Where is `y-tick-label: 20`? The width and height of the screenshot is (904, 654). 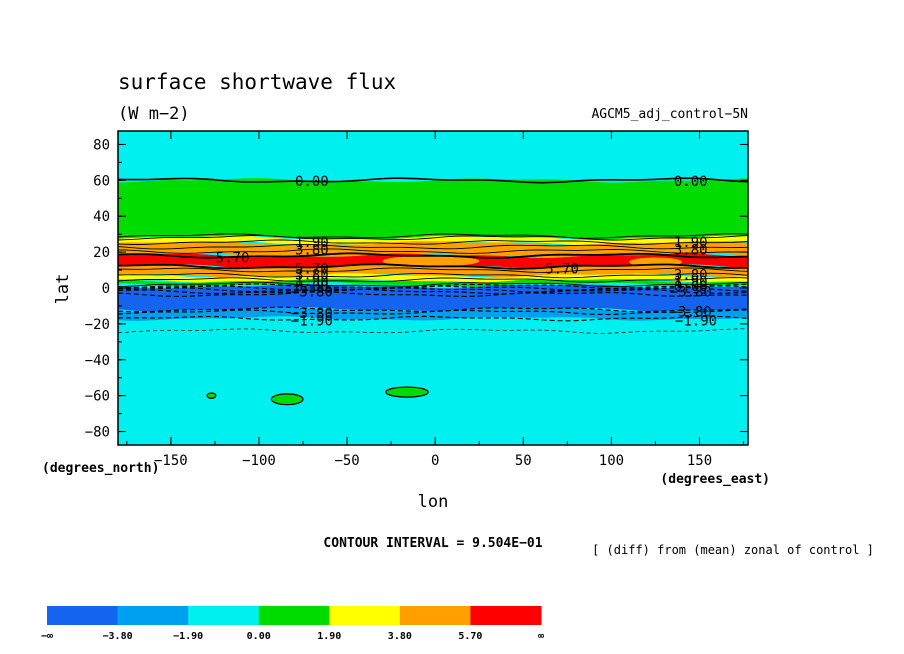
y-tick-label: 20 is located at coordinates (101, 253).